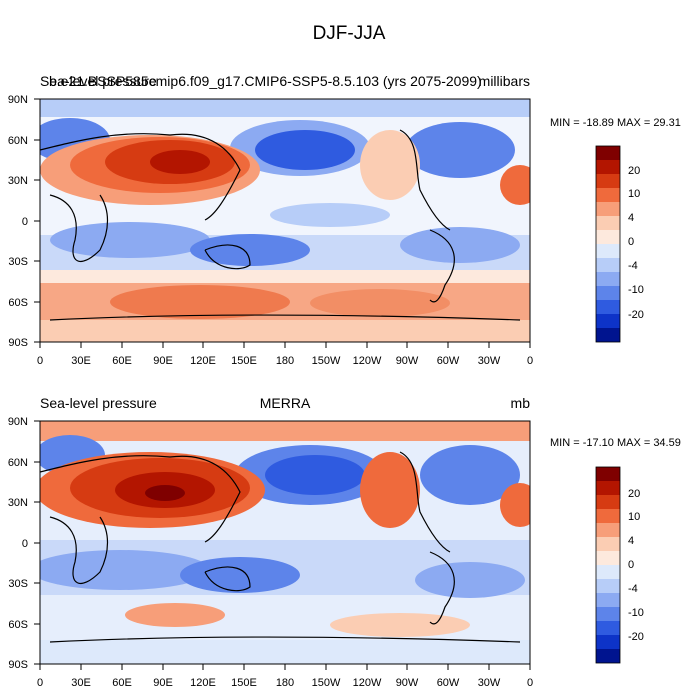 The image size is (700, 700). What do you see at coordinates (615, 123) in the screenshot?
I see `top-stats: MIN = -18.89 MAX = 29.31` at bounding box center [615, 123].